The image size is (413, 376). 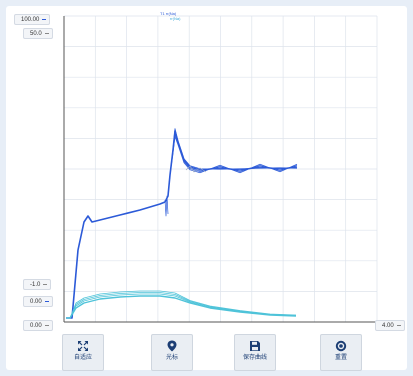 What do you see at coordinates (196, 169) in the screenshot?
I see `grey-series-line` at bounding box center [196, 169].